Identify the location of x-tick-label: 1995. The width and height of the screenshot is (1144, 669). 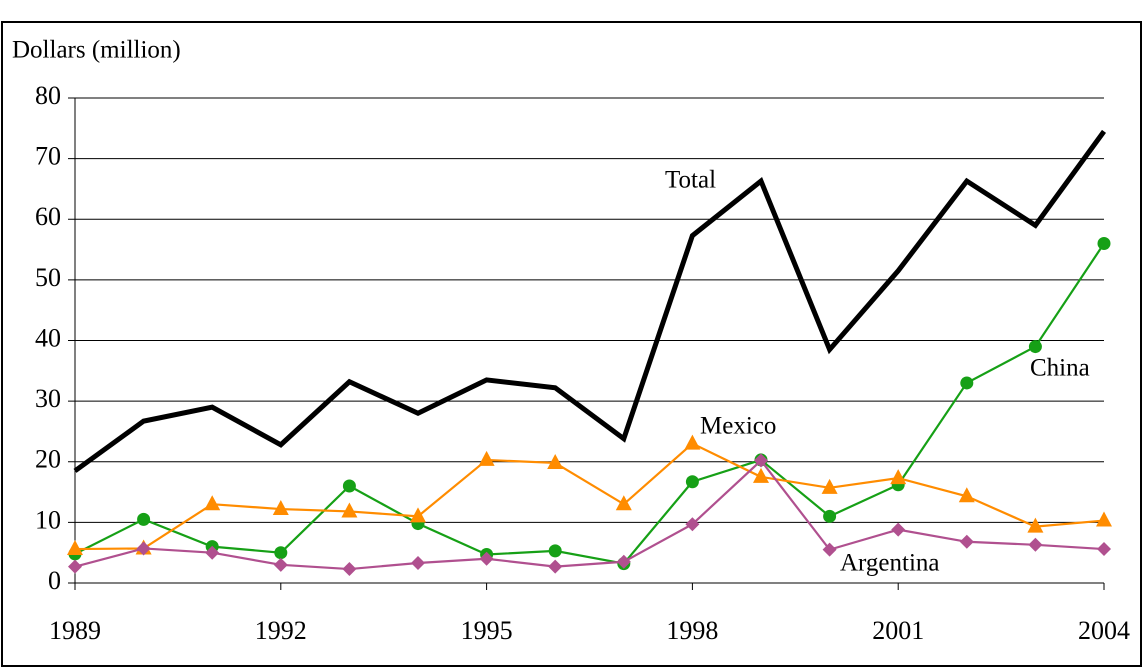
(487, 630).